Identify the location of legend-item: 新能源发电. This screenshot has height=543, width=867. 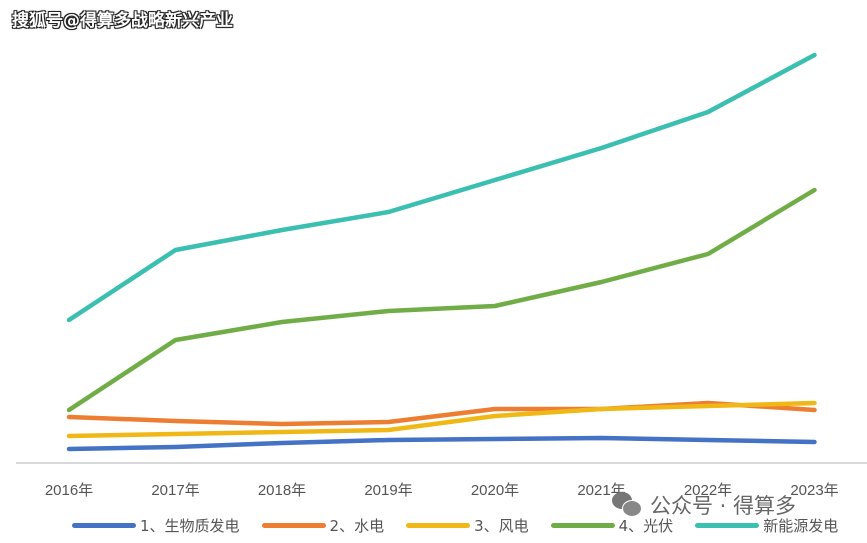
(766, 525).